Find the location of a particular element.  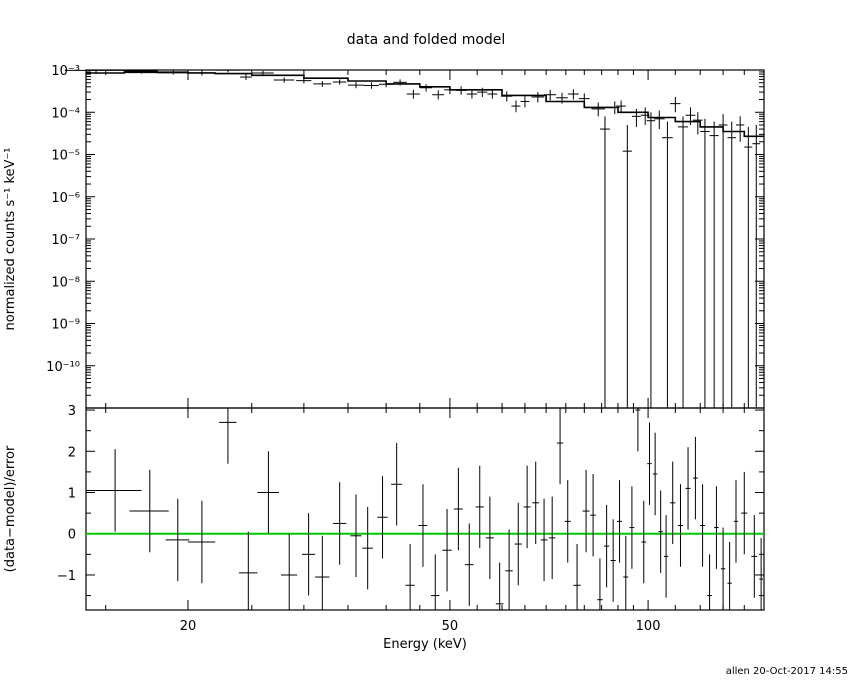

folded-model-line is located at coordinates (425, 104).